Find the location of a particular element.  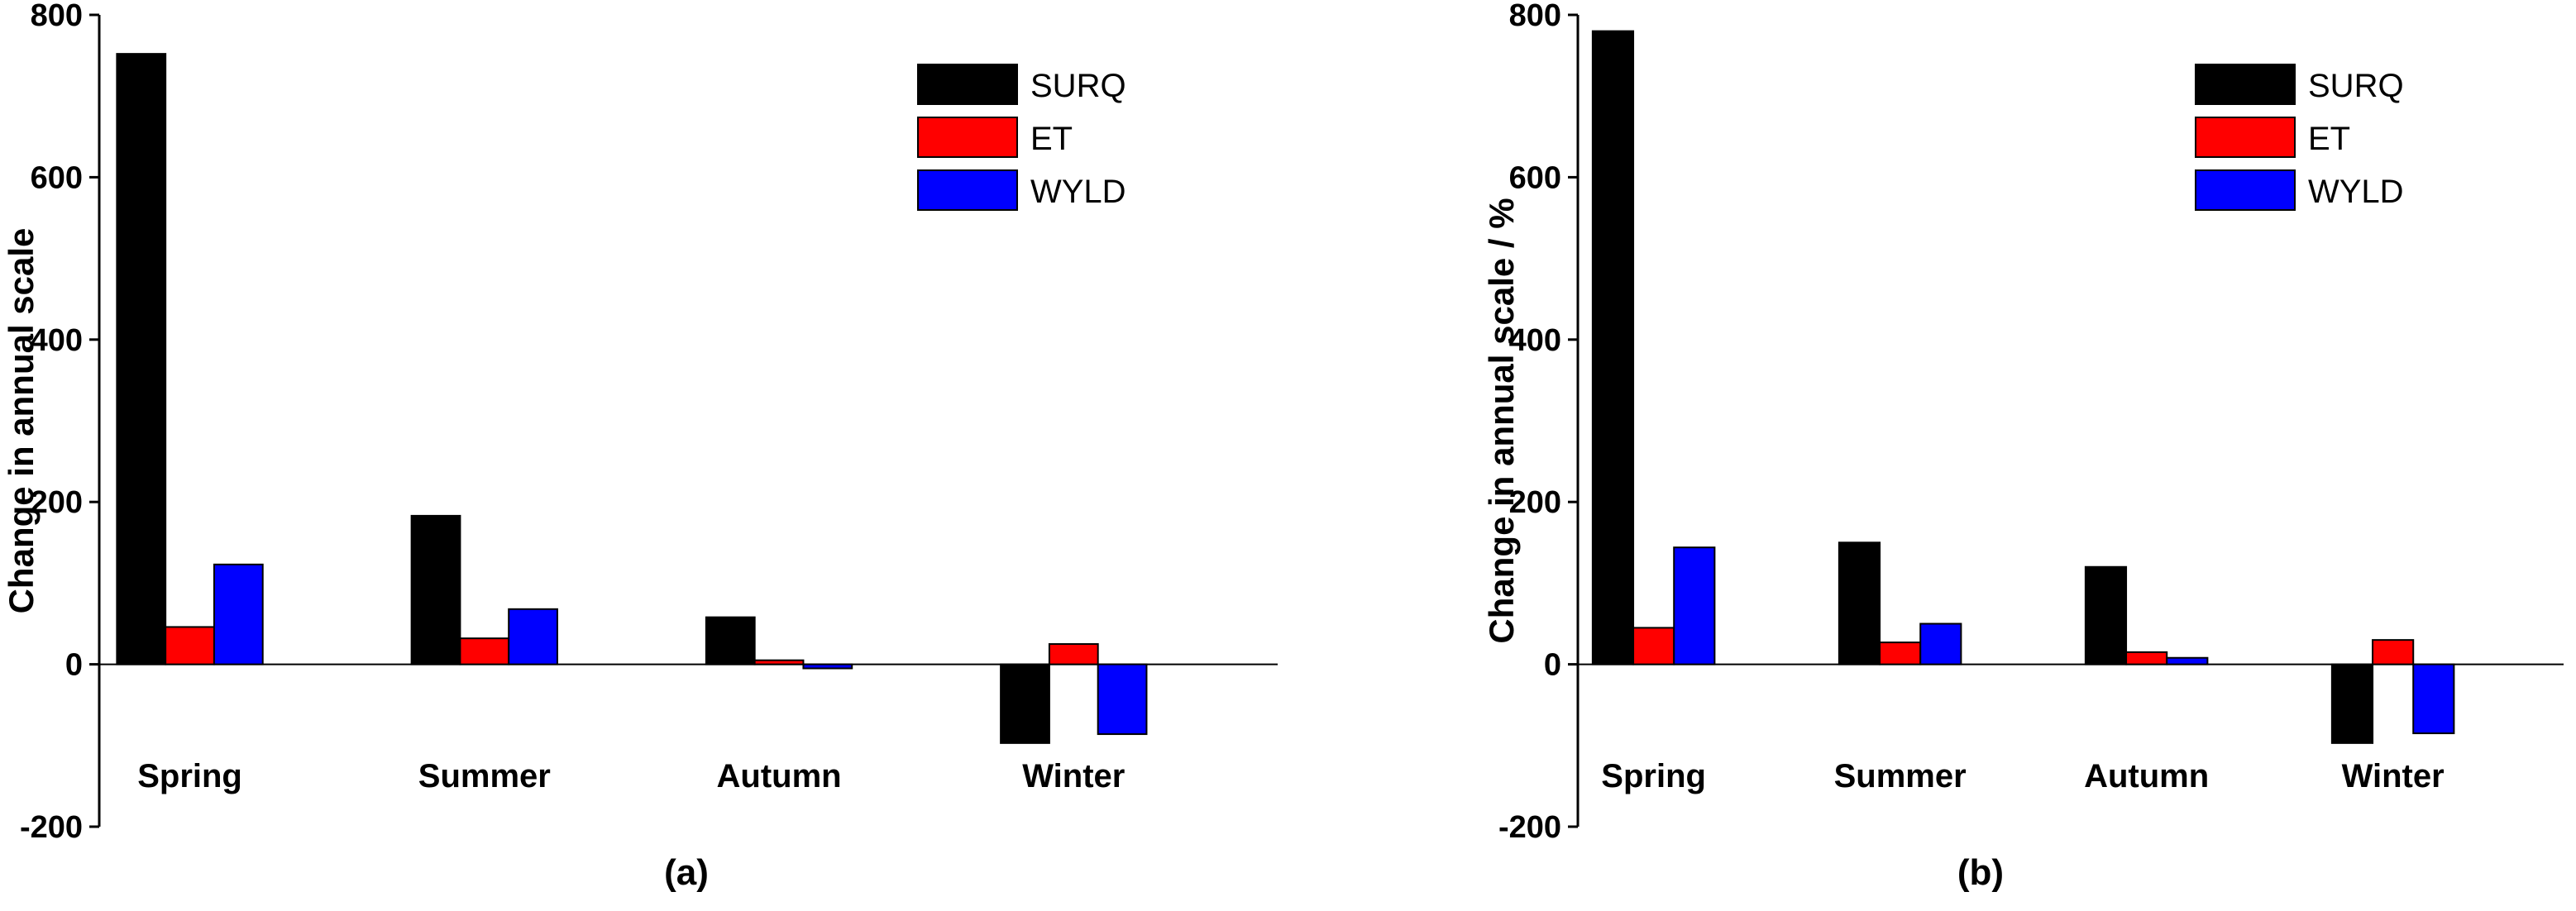

panel-label: (b) is located at coordinates (1980, 872).